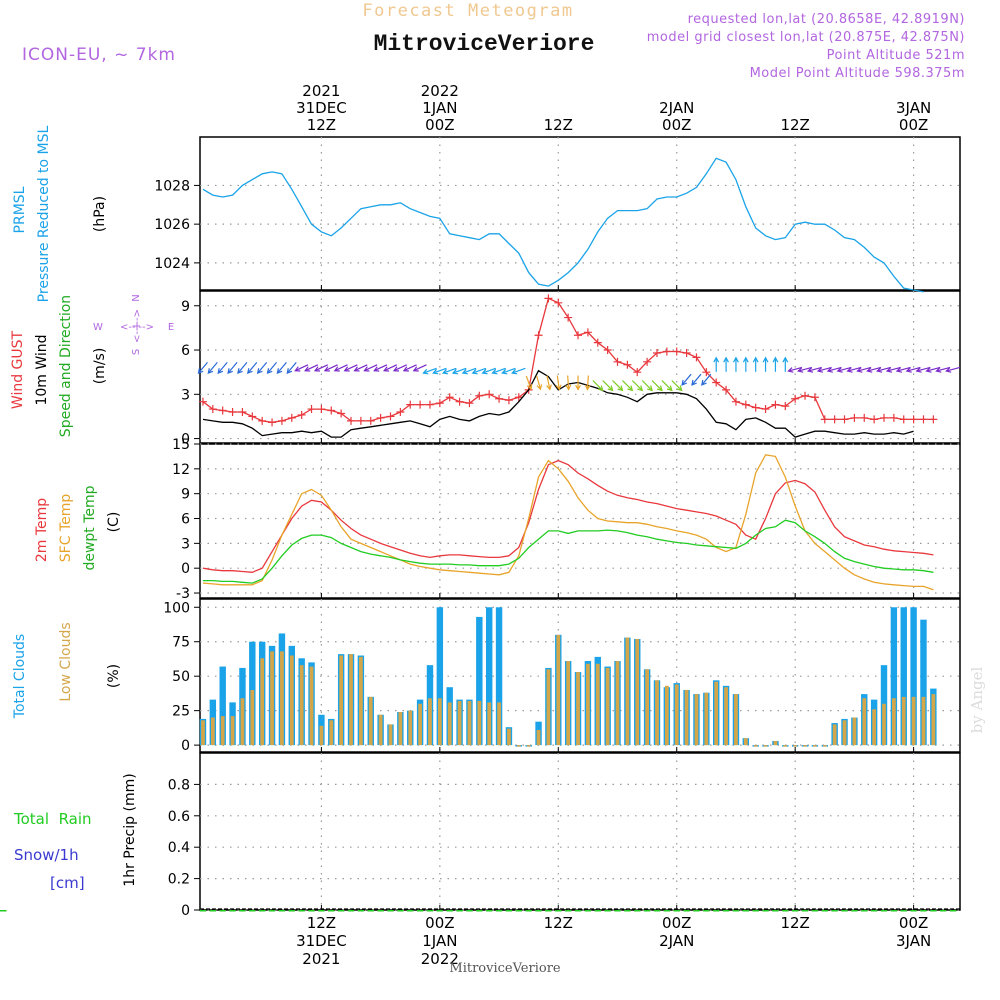 The height and width of the screenshot is (1000, 1000). I want to click on low-clouds-label: Low Clouds, so click(66, 661).